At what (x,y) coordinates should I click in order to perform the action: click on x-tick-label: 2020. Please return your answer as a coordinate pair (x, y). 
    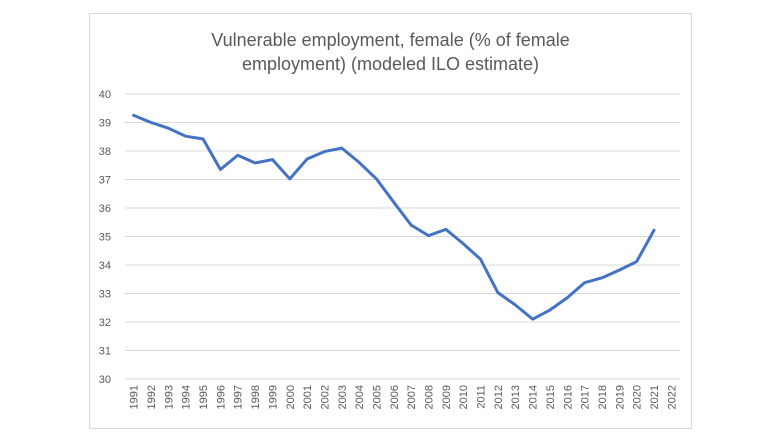
    Looking at the image, I should click on (638, 397).